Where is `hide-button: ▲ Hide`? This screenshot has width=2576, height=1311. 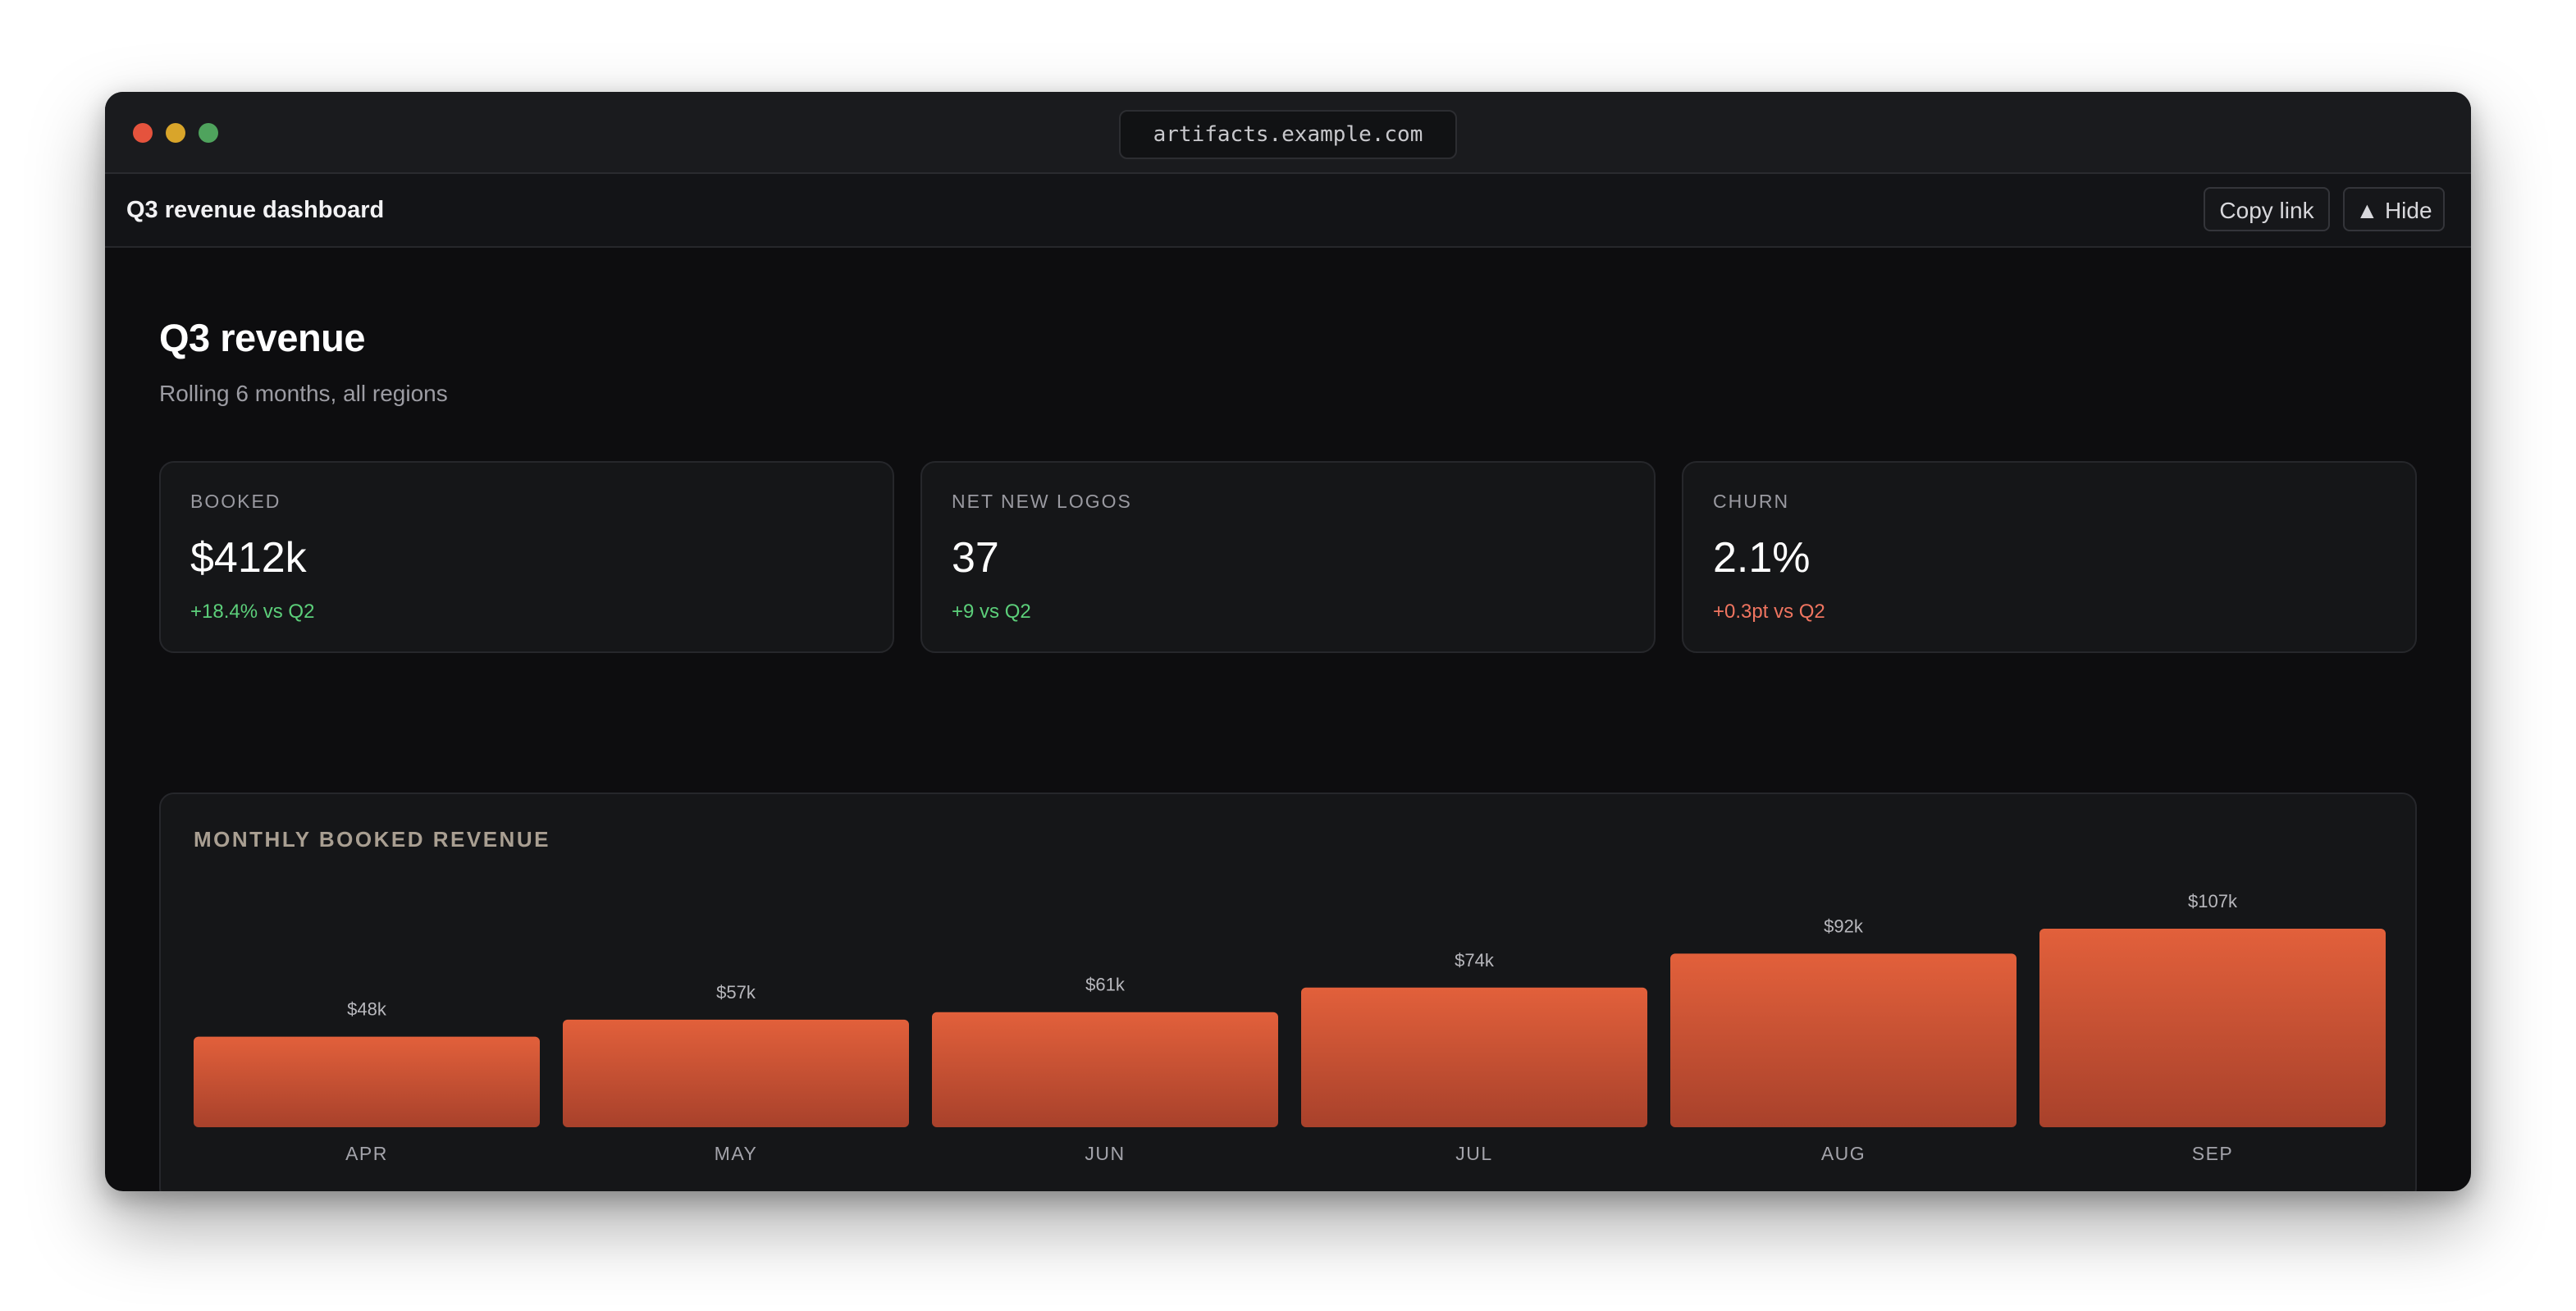
hide-button: ▲ Hide is located at coordinates (2394, 209).